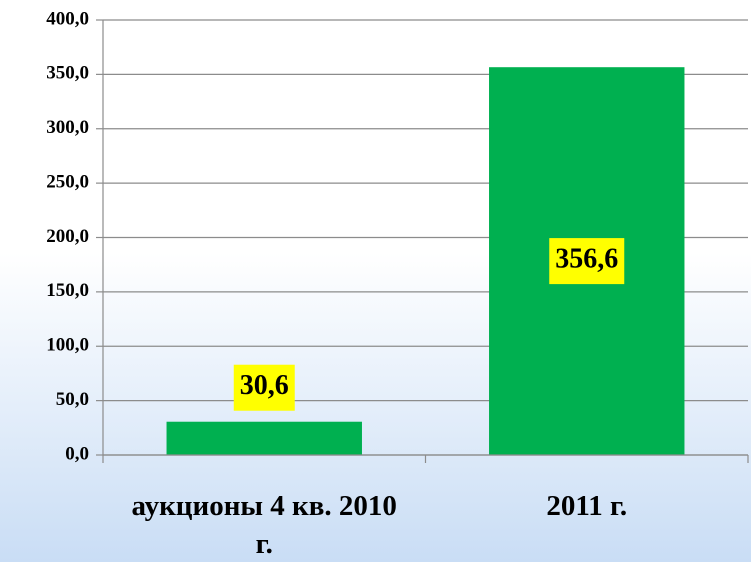  I want to click on y-tick-label: 100,0, so click(67, 345).